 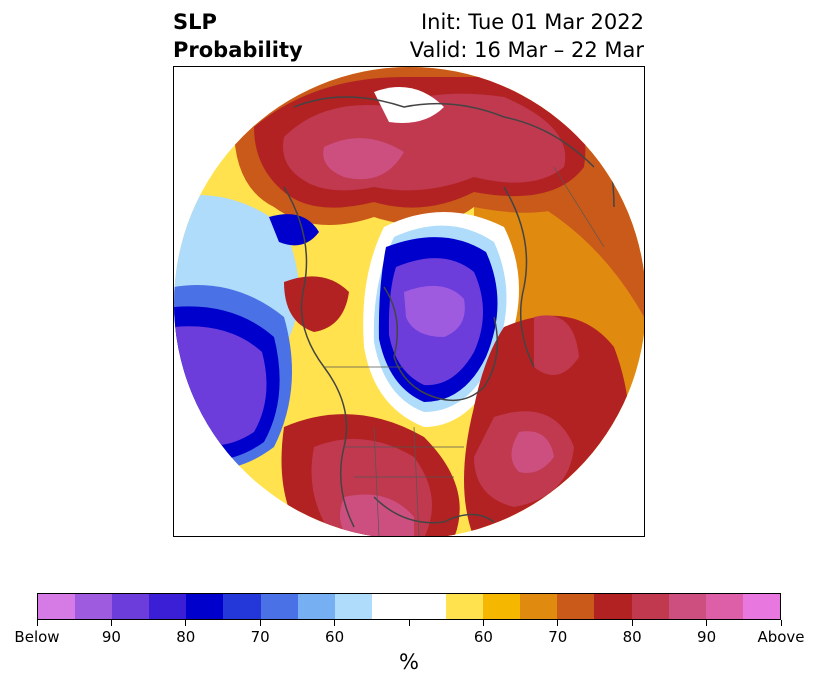 I want to click on atlantic-high-core, so click(x=532, y=452).